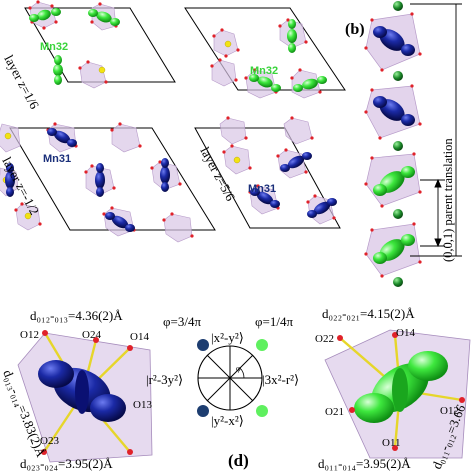  I want to click on oxygen-label-o13: O13, so click(142, 405).